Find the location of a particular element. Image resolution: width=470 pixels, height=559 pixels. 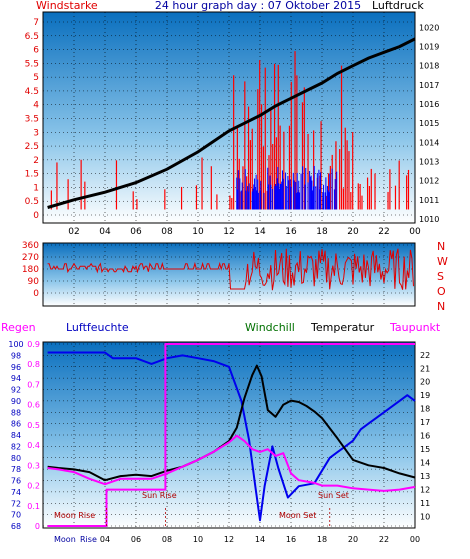

x-tick: 08 is located at coordinates (167, 539).